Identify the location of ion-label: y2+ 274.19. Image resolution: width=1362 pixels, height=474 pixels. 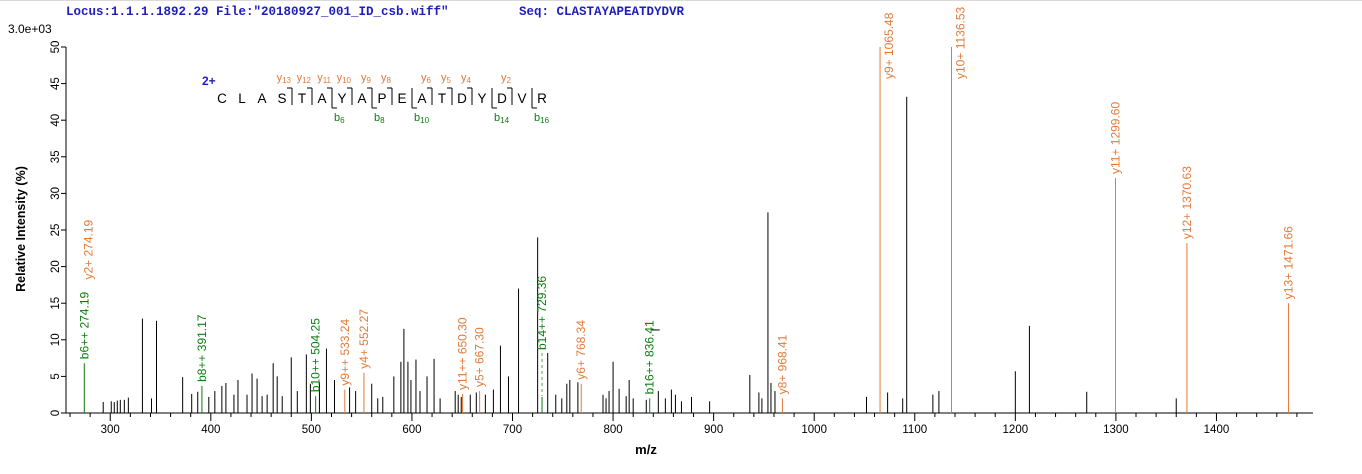
(88, 249).